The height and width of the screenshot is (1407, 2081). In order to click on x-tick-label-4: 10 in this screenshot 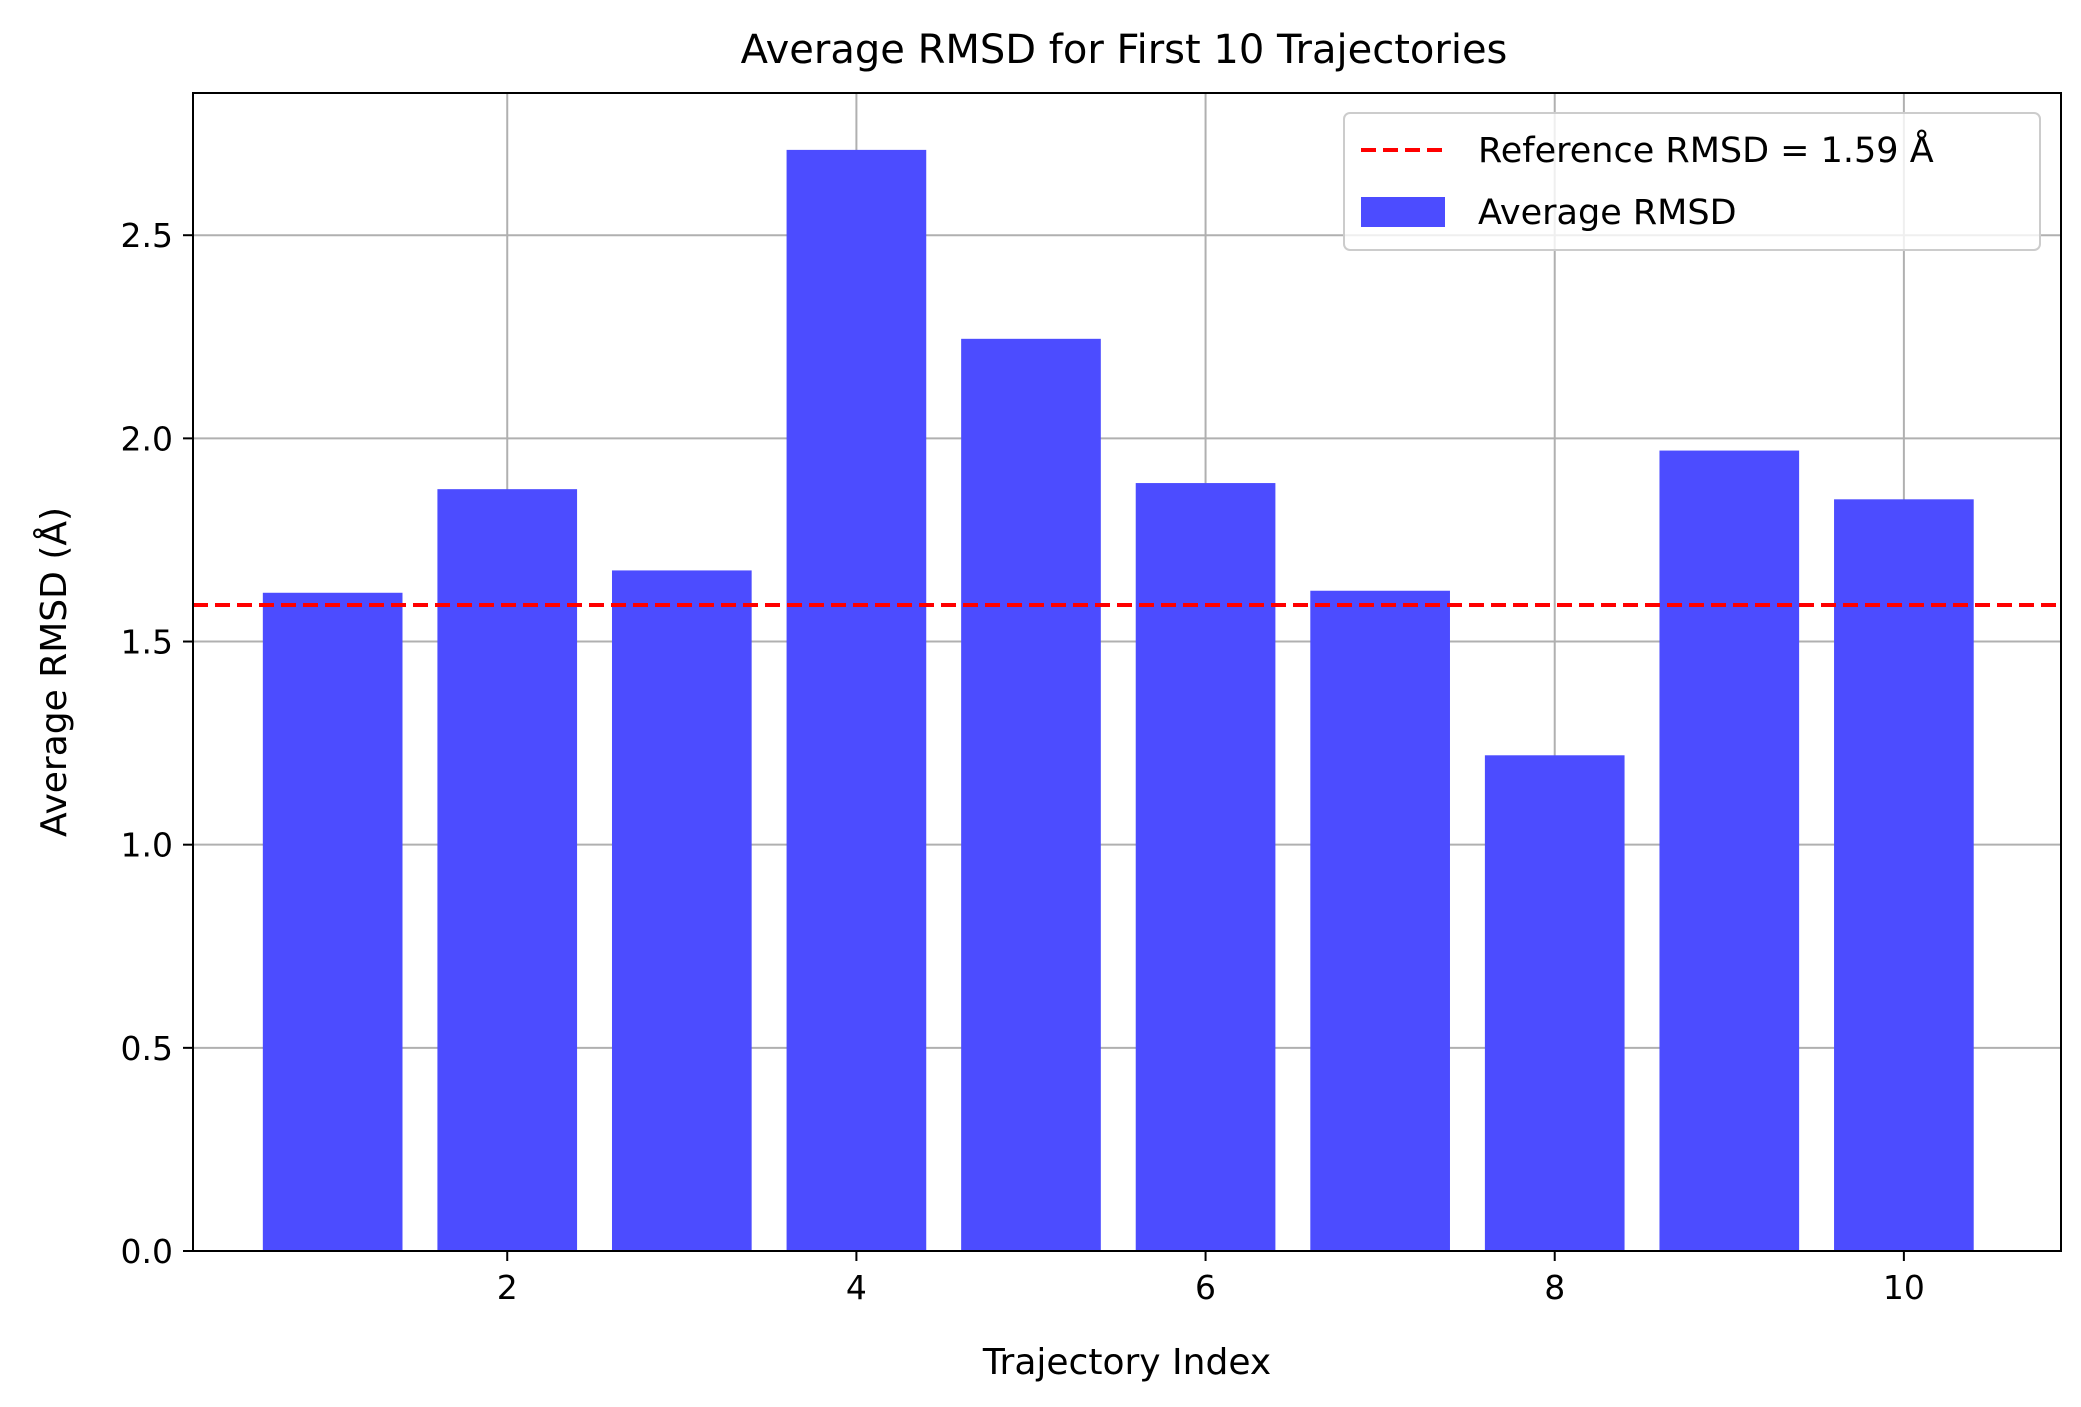, I will do `click(1904, 1287)`.